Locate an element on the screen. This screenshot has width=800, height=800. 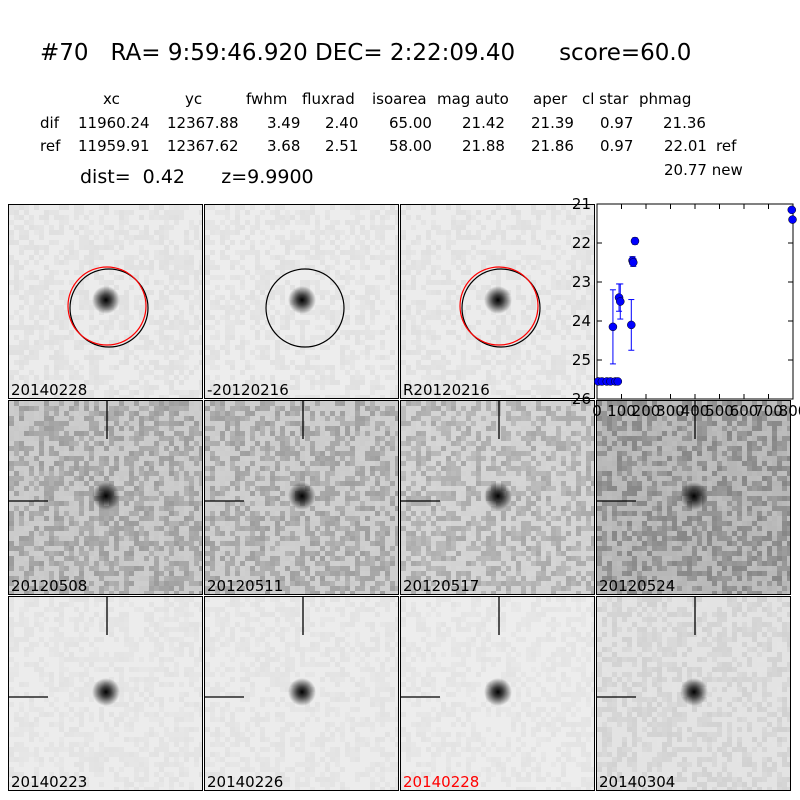
table-cell: 65.00 is located at coordinates (410, 123).